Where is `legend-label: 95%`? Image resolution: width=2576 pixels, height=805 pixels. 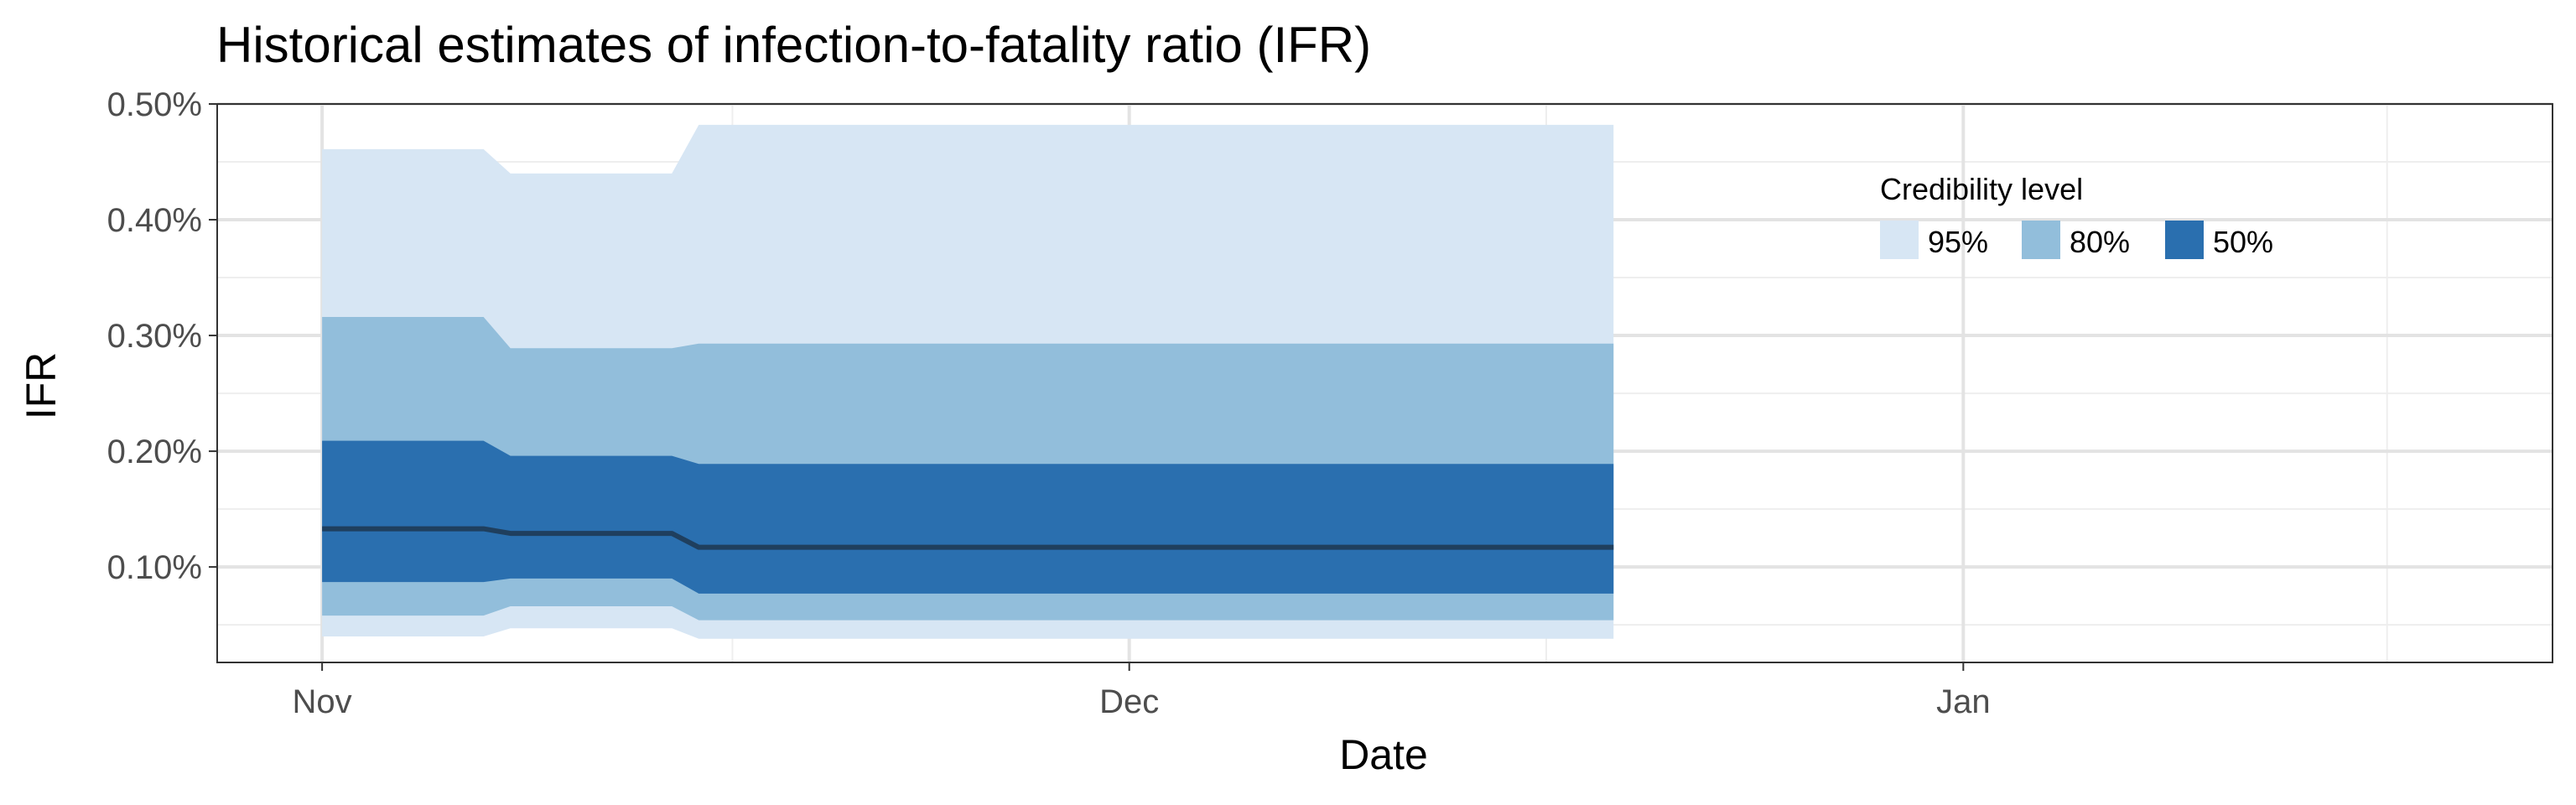
legend-label: 95% is located at coordinates (1958, 242).